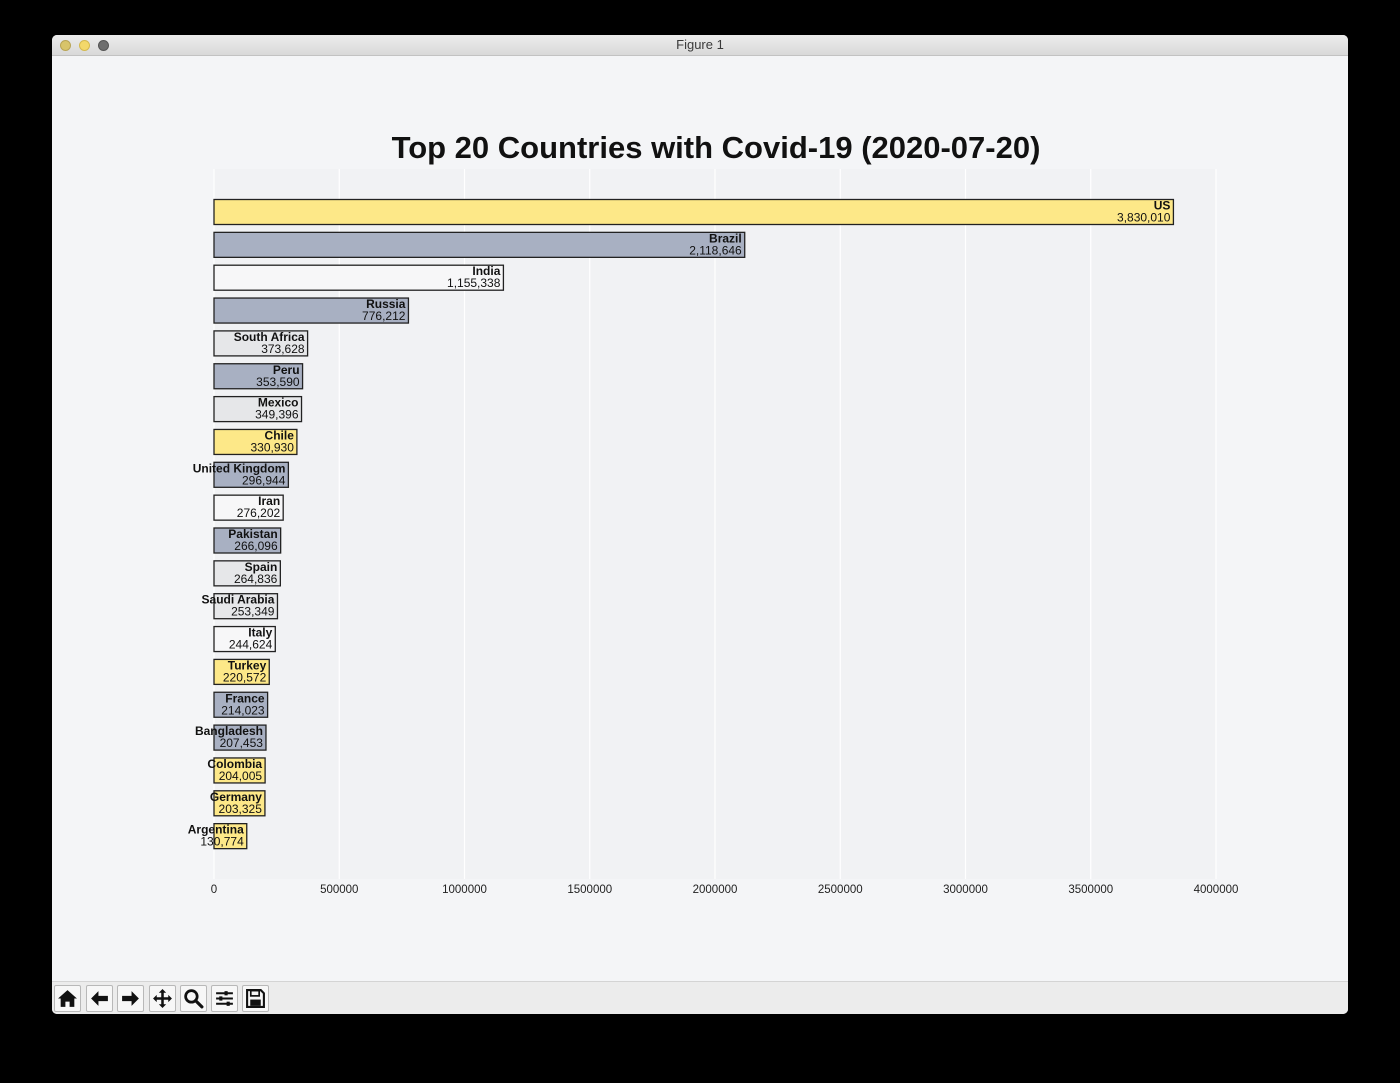 Image resolution: width=1400 pixels, height=1083 pixels. I want to click on bar-value-label: 220,572, so click(245, 677).